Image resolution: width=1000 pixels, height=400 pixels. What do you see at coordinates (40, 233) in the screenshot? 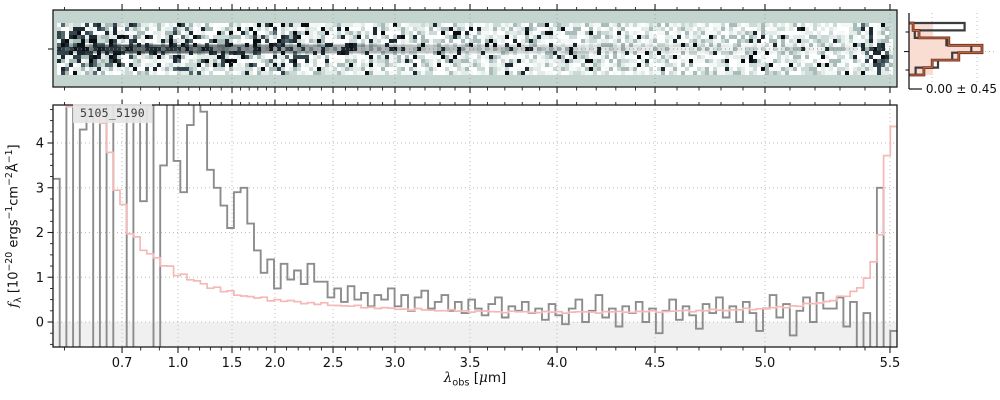
I see `y-tick-label: 2` at bounding box center [40, 233].